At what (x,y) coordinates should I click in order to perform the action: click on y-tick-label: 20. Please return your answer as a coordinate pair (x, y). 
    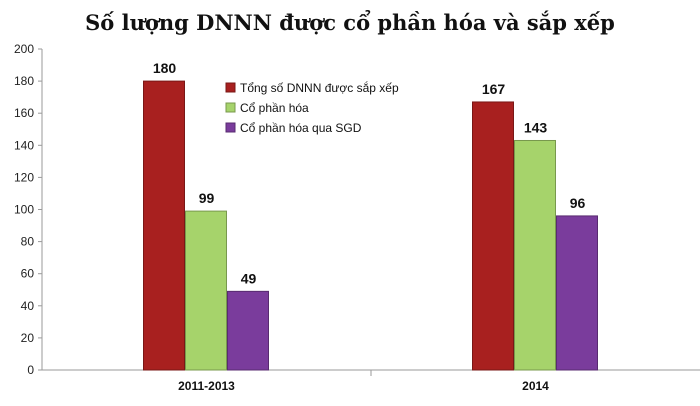
    Looking at the image, I should click on (28, 338).